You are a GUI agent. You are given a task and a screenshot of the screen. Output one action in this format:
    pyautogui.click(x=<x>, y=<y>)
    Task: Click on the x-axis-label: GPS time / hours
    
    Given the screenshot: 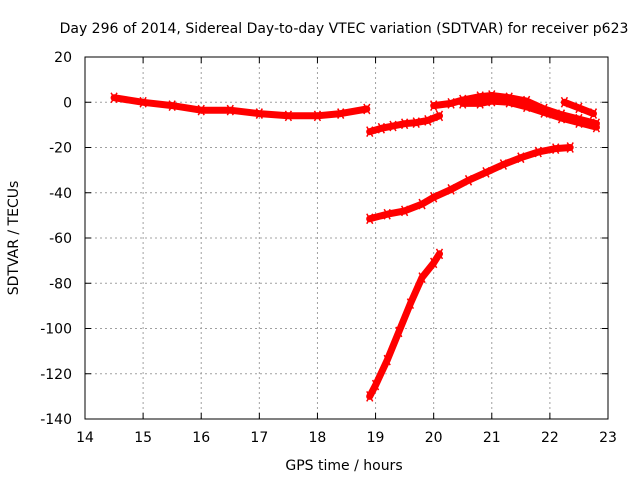 What is the action you would take?
    pyautogui.click(x=343, y=466)
    